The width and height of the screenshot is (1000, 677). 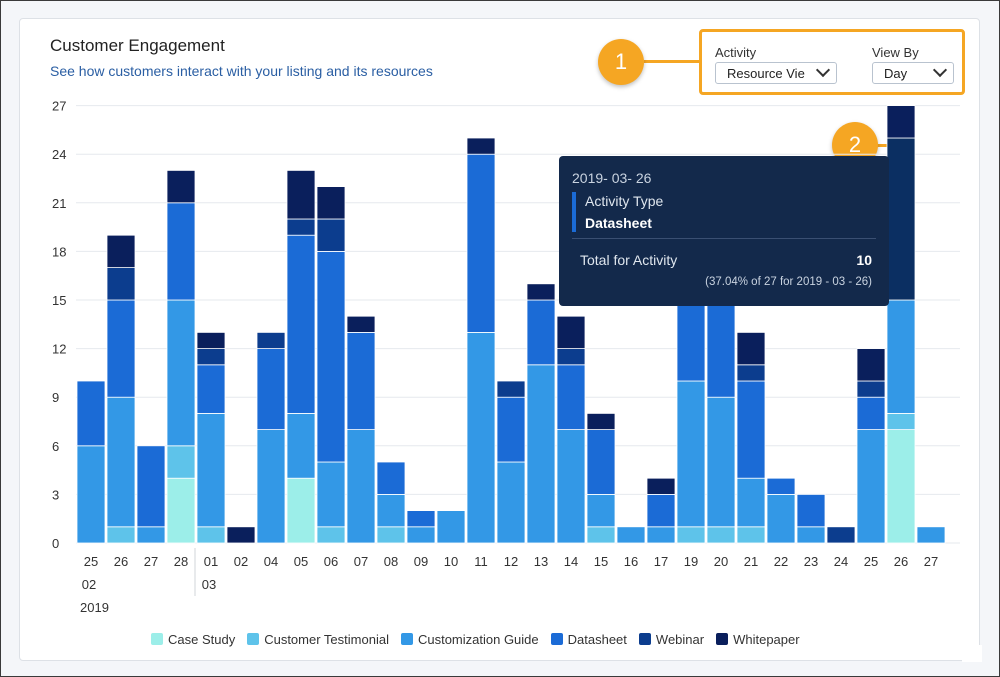 What do you see at coordinates (721, 561) in the screenshot?
I see `x-tick-label: 20` at bounding box center [721, 561].